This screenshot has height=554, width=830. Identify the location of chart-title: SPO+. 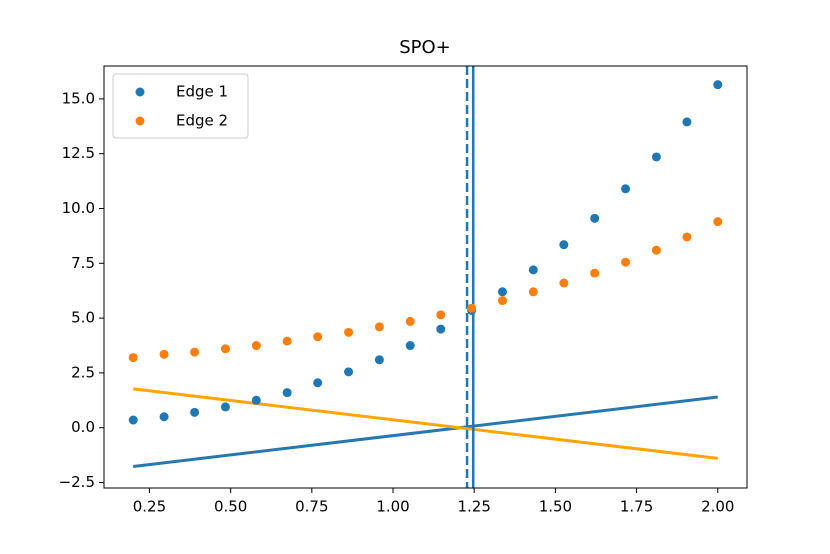
(425, 47).